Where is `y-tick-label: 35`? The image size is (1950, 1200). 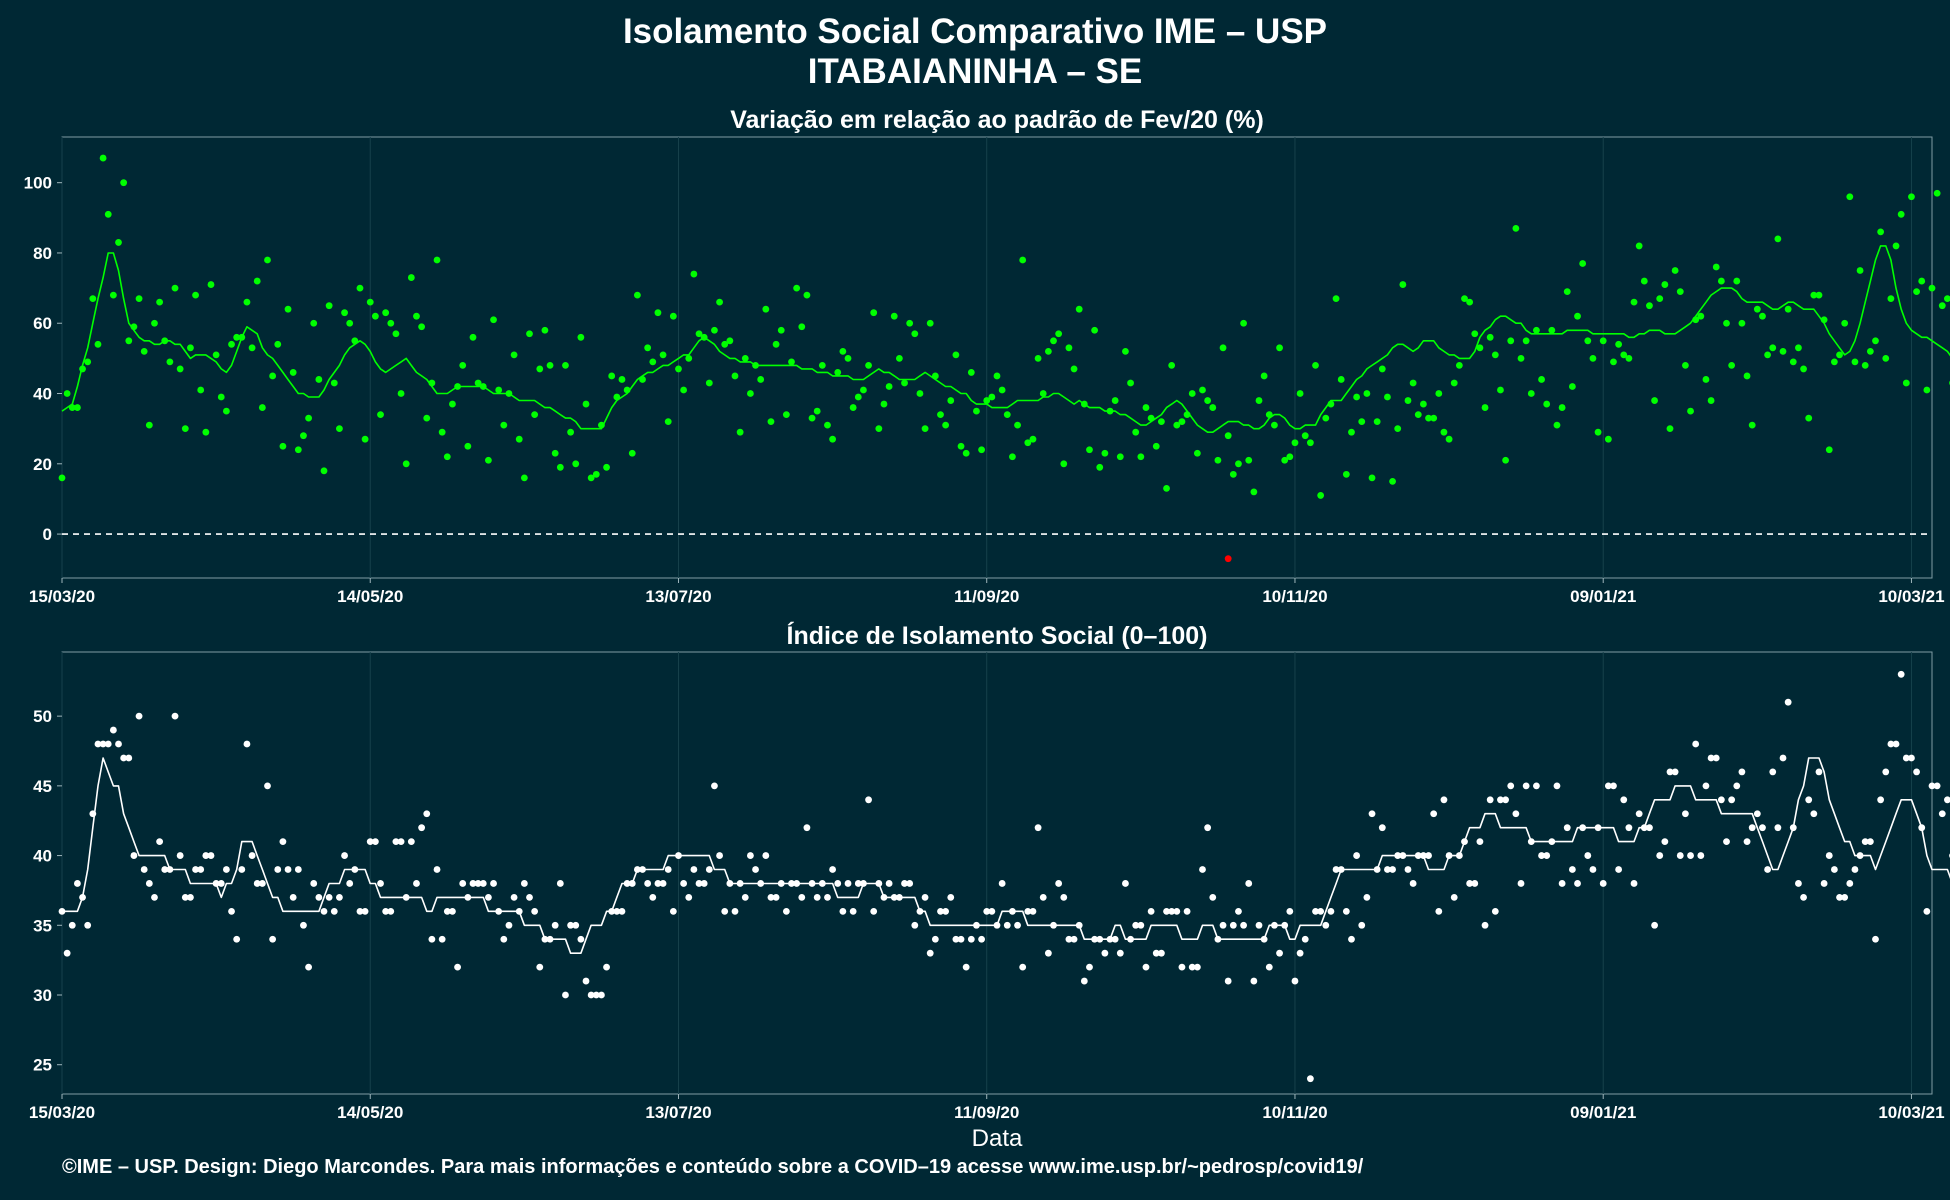
y-tick-label: 35 is located at coordinates (42, 925).